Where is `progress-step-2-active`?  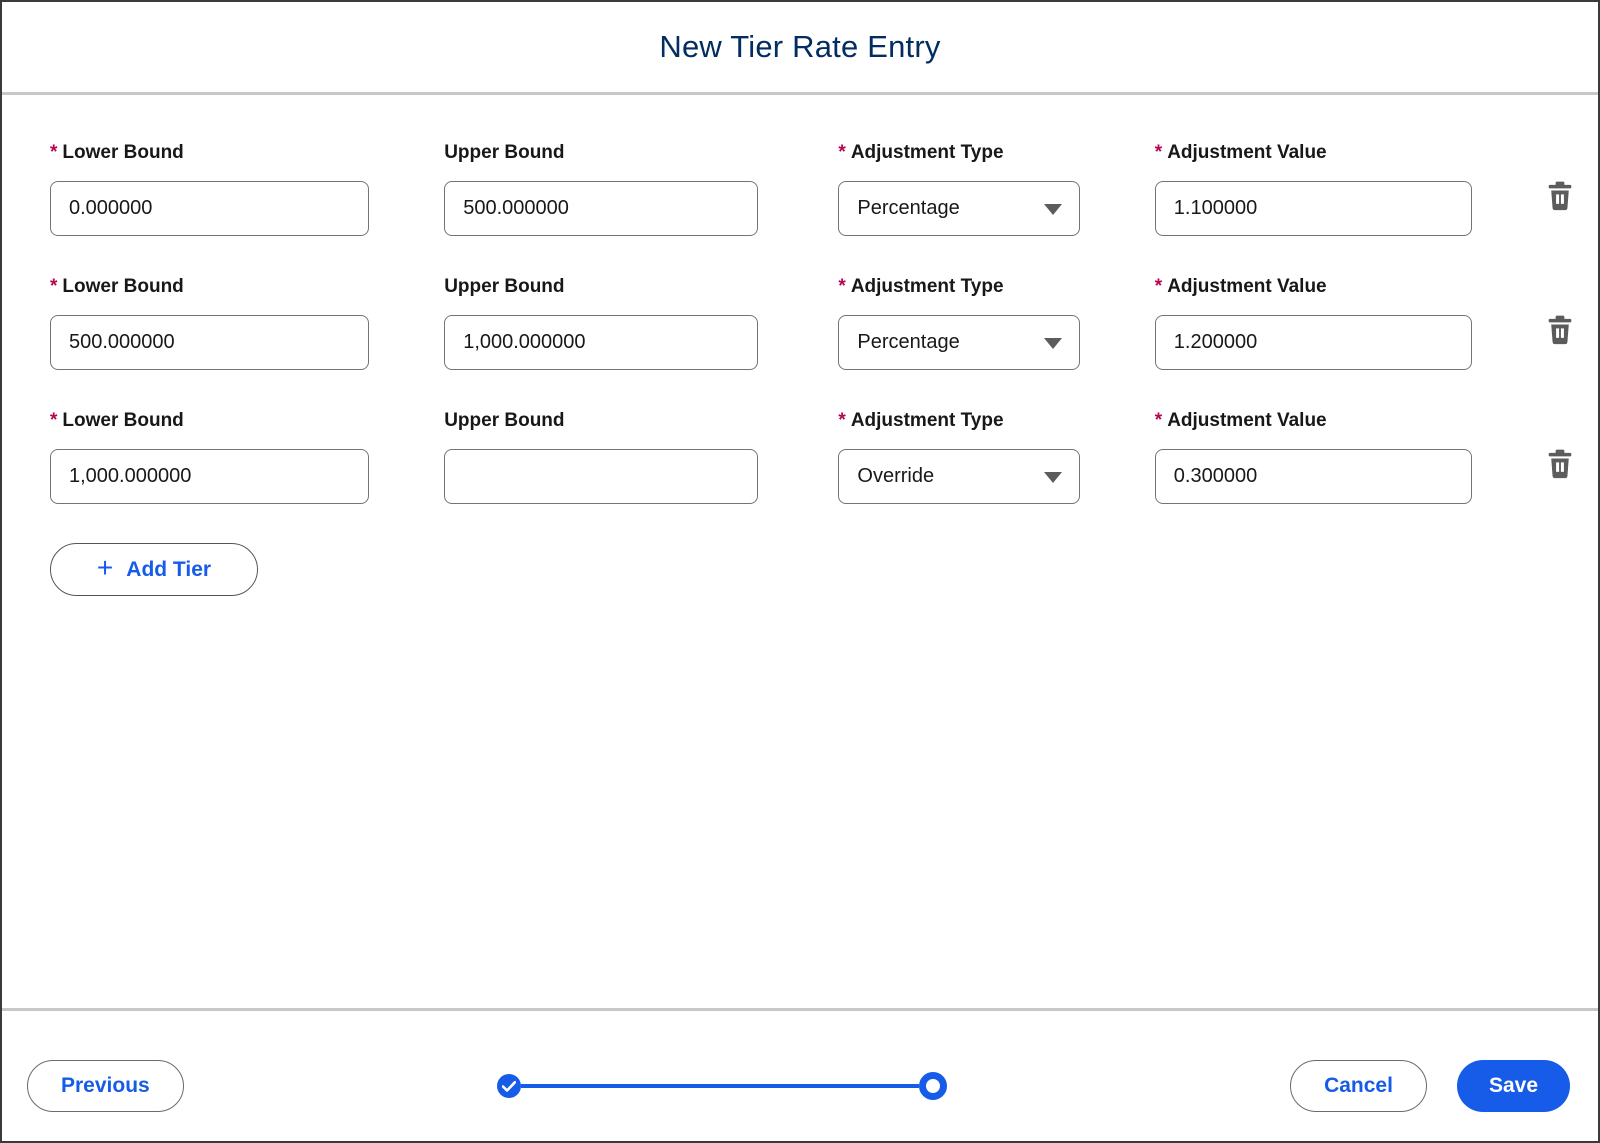 progress-step-2-active is located at coordinates (933, 1086).